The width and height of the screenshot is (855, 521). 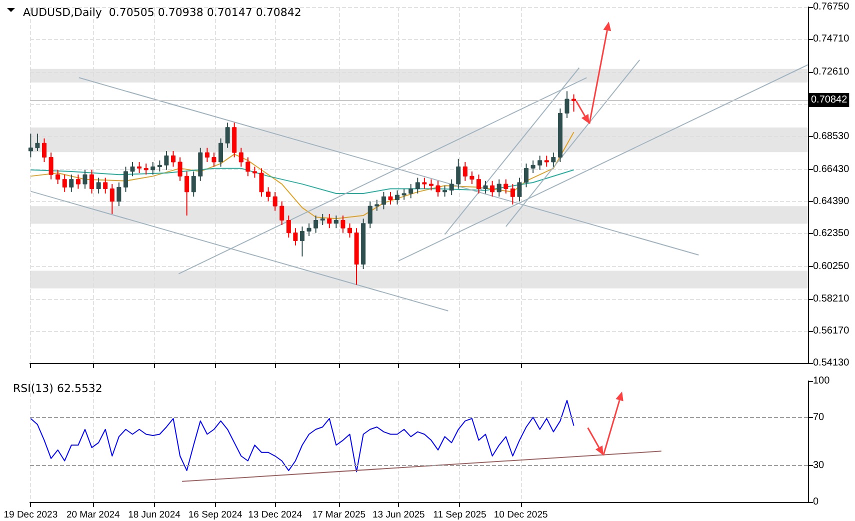 I want to click on x-tick-label: 10 Dec 2025, so click(x=521, y=515).